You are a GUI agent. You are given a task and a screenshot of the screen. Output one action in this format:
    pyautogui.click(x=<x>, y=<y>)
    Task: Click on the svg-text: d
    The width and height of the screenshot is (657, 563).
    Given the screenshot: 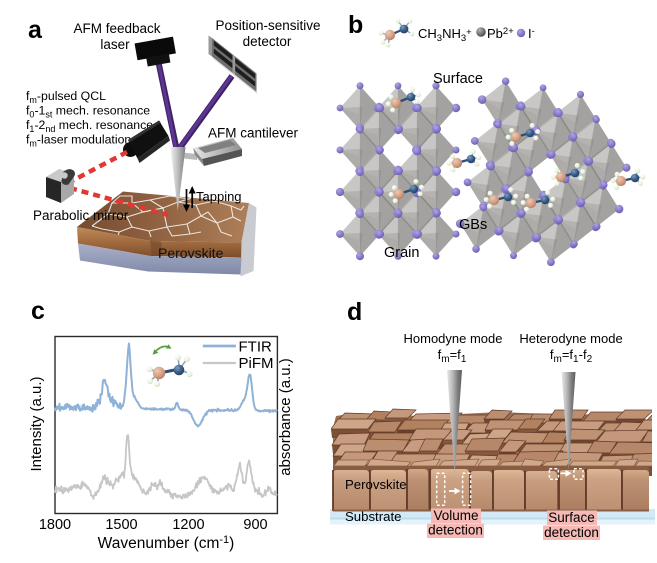 What is the action you would take?
    pyautogui.click(x=354, y=312)
    